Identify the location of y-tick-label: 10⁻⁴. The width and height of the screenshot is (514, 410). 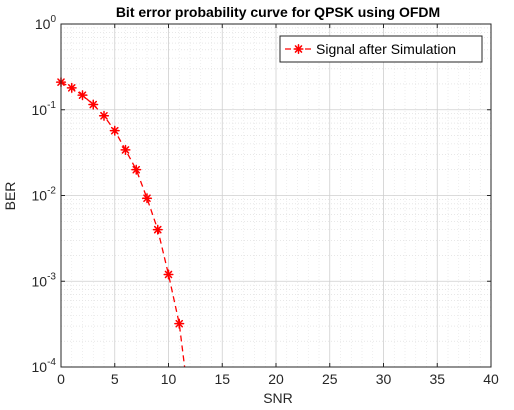
(44, 366).